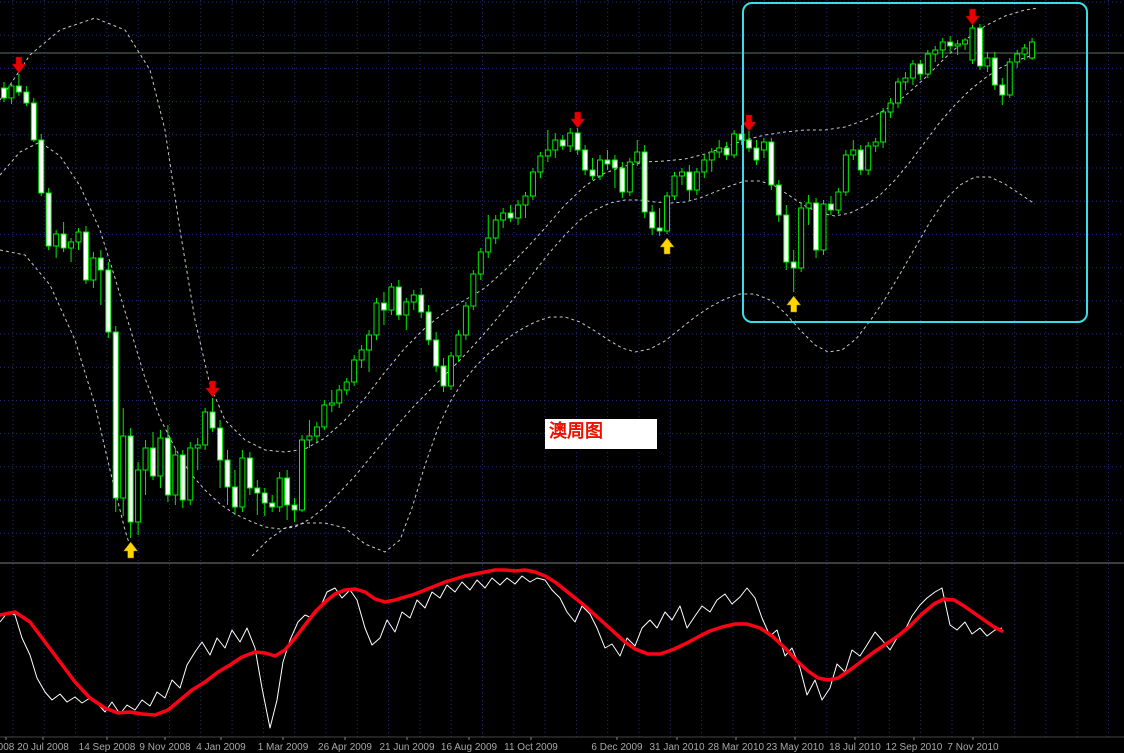 The height and width of the screenshot is (753, 1124). I want to click on chart-label-background, so click(601, 434).